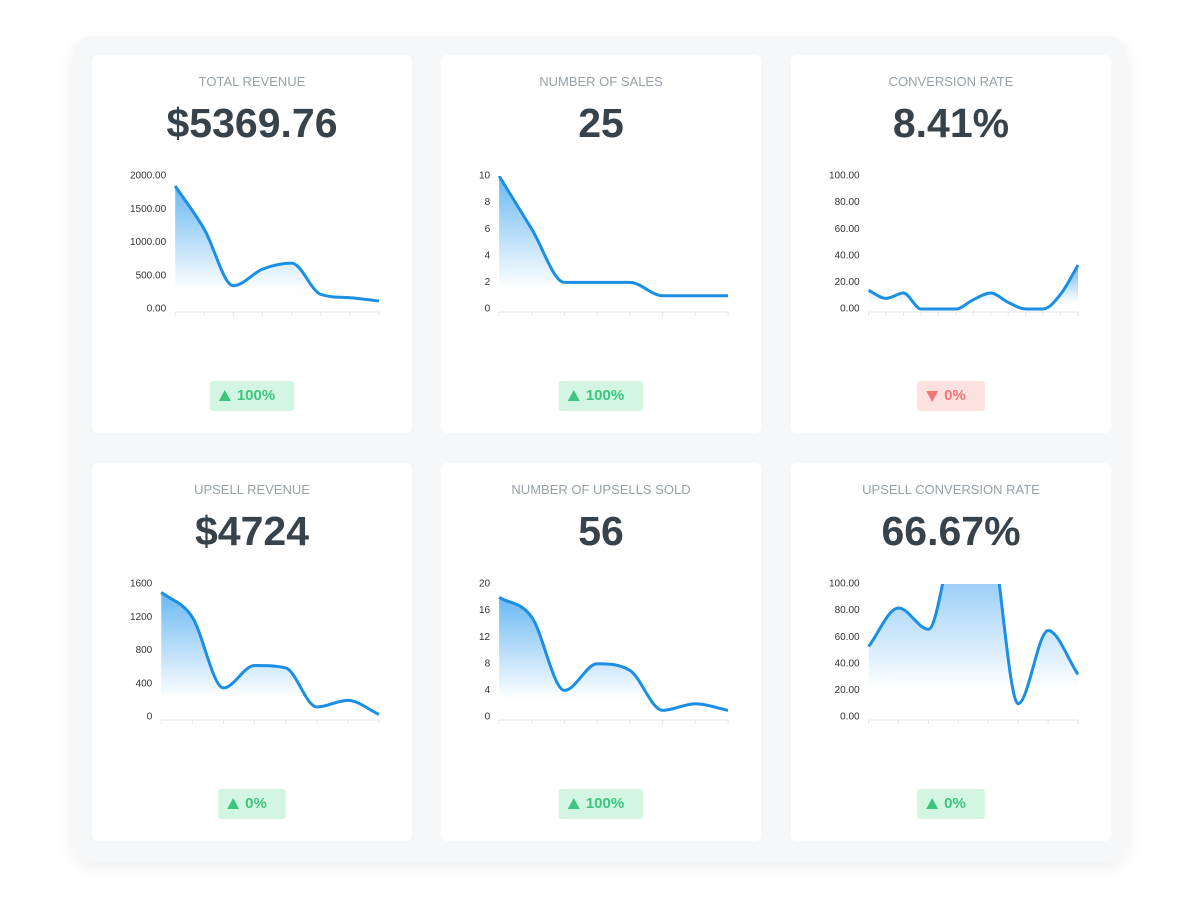 This screenshot has height=900, width=1200. I want to click on card-value: 56, so click(601, 531).